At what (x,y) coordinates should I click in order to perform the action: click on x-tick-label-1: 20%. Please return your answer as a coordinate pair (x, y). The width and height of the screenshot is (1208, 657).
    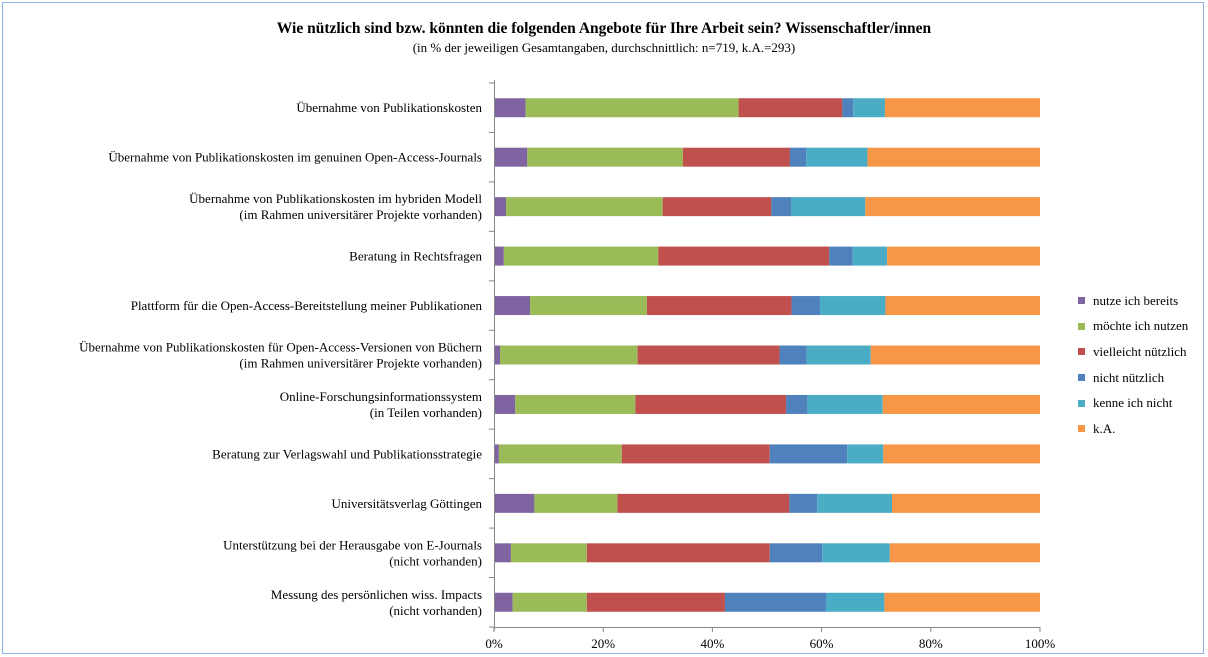
    Looking at the image, I should click on (603, 643).